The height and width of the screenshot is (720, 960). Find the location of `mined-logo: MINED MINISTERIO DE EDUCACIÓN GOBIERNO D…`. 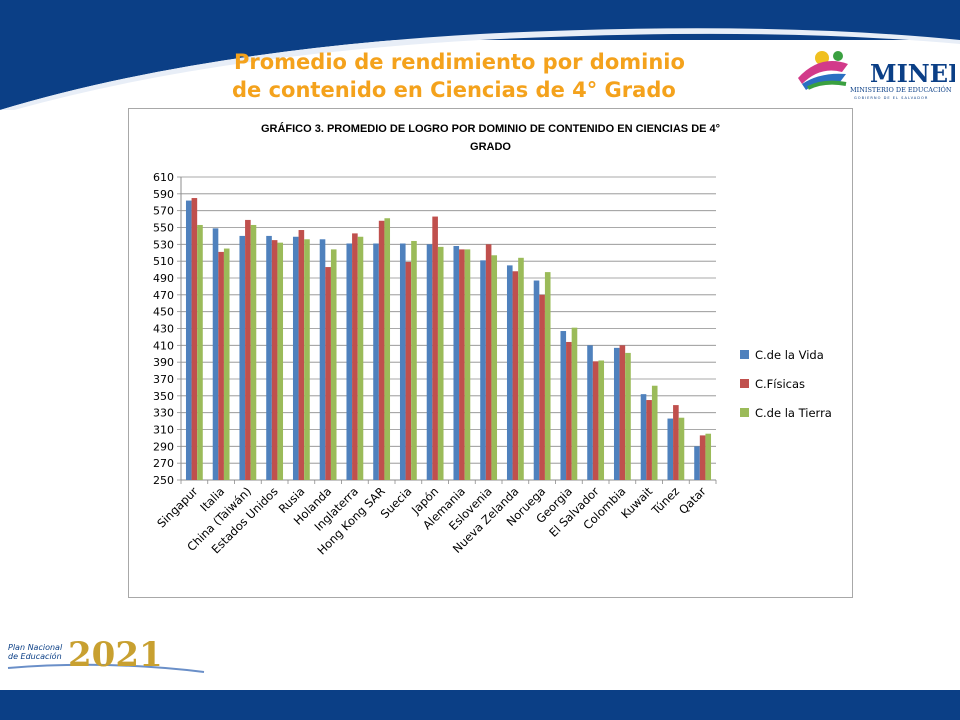

mined-logo: MINED MINISTERIO DE EDUCACIÓN GOBIERNO D… is located at coordinates (876, 75).